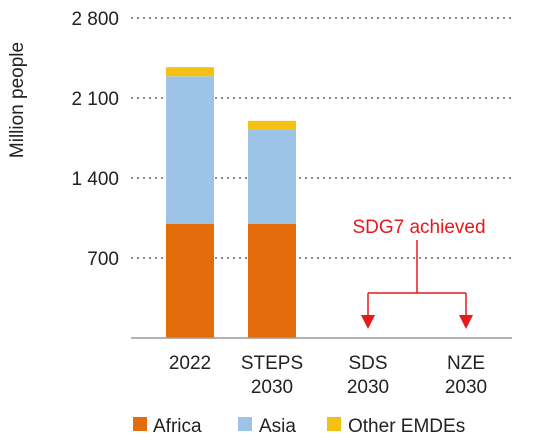  Describe the element at coordinates (299, 426) in the screenshot. I see `legend: Africa Asia Other EMDEs` at that location.